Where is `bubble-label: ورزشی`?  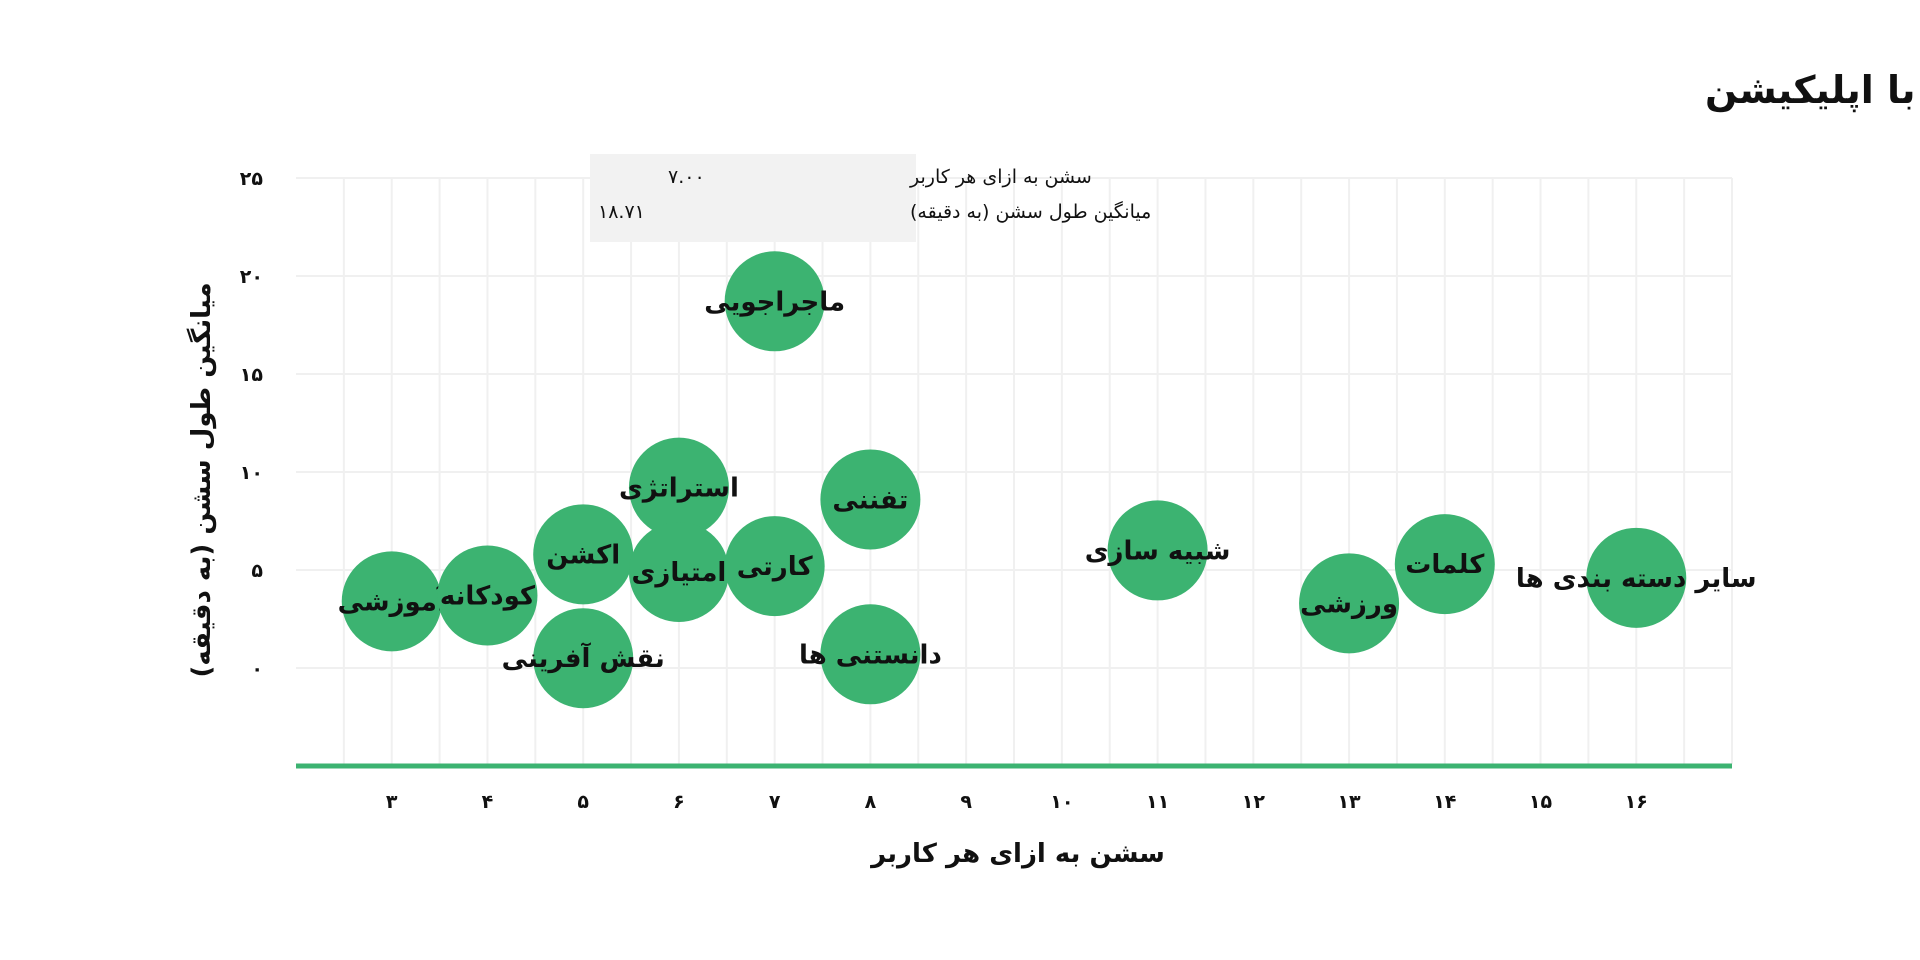 bubble-label: ورزشی is located at coordinates (1349, 604).